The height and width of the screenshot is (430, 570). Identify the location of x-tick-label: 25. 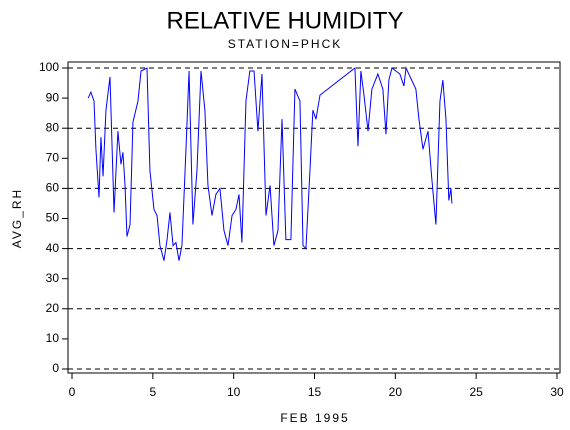
(476, 392).